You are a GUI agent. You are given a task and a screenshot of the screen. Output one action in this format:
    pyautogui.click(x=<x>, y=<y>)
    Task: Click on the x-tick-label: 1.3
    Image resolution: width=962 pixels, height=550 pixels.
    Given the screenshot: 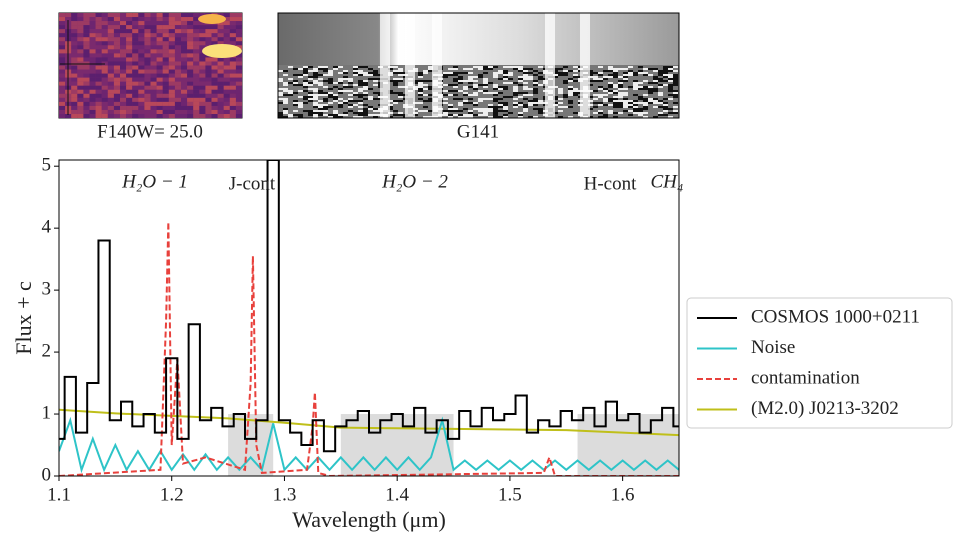 What is the action you would take?
    pyautogui.click(x=285, y=494)
    